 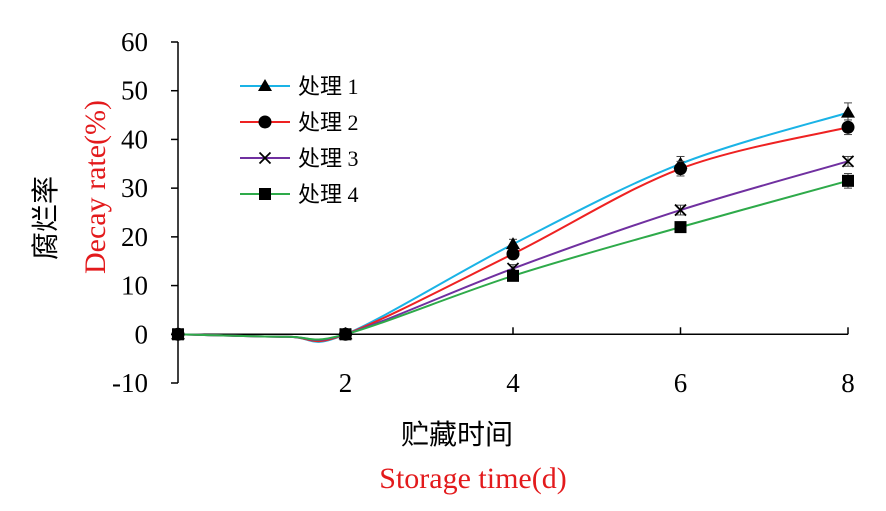 What do you see at coordinates (142, 334) in the screenshot?
I see `y-tick-label: 0` at bounding box center [142, 334].